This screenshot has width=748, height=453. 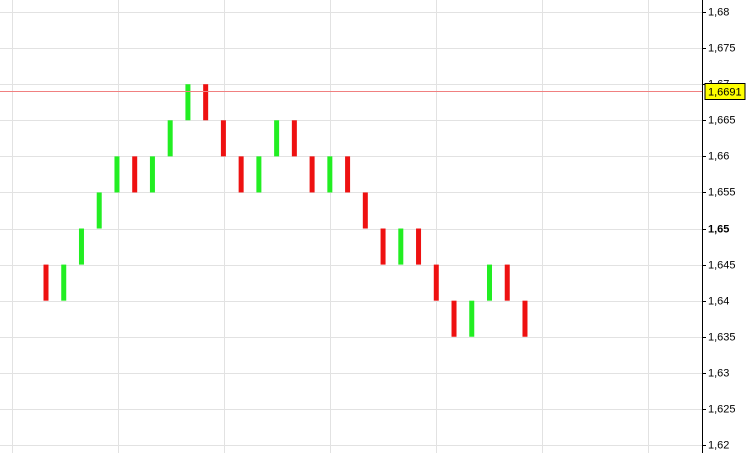 What do you see at coordinates (718, 301) in the screenshot?
I see `y-tick-label: 1,64` at bounding box center [718, 301].